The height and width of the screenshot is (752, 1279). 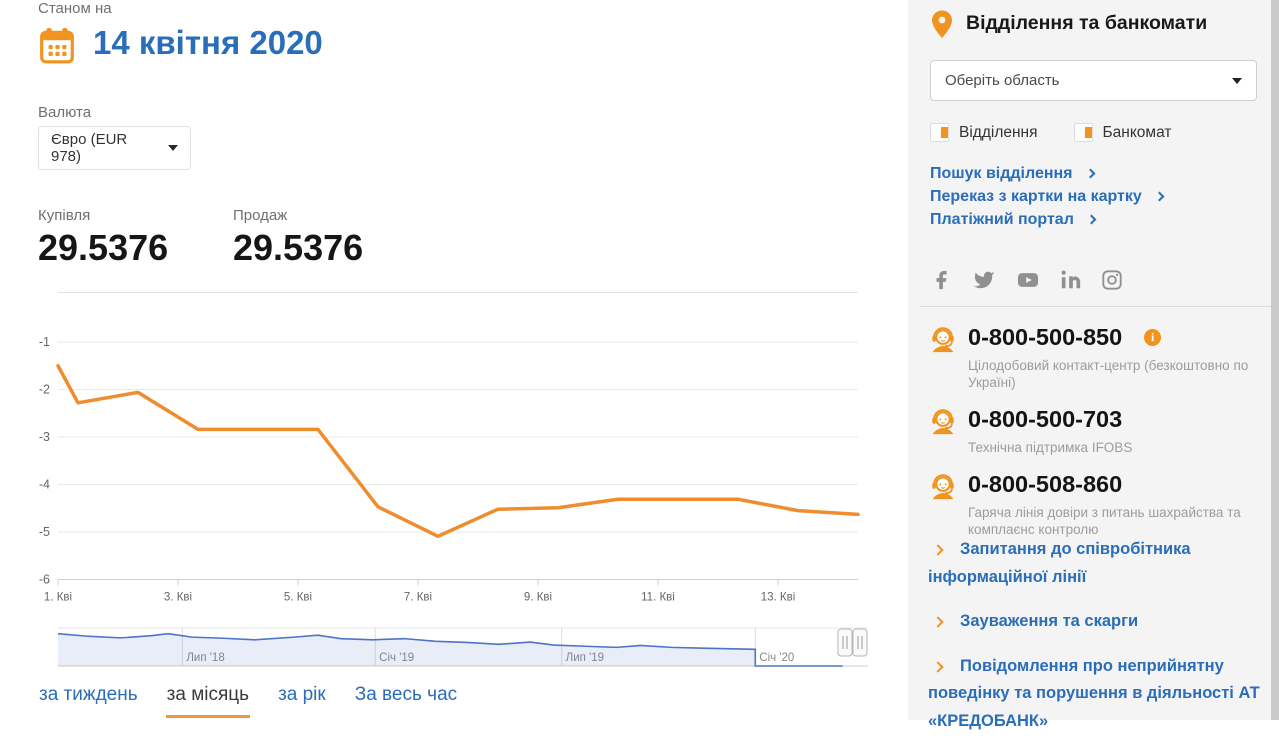 I want to click on range-tab: за рік, so click(x=302, y=701).